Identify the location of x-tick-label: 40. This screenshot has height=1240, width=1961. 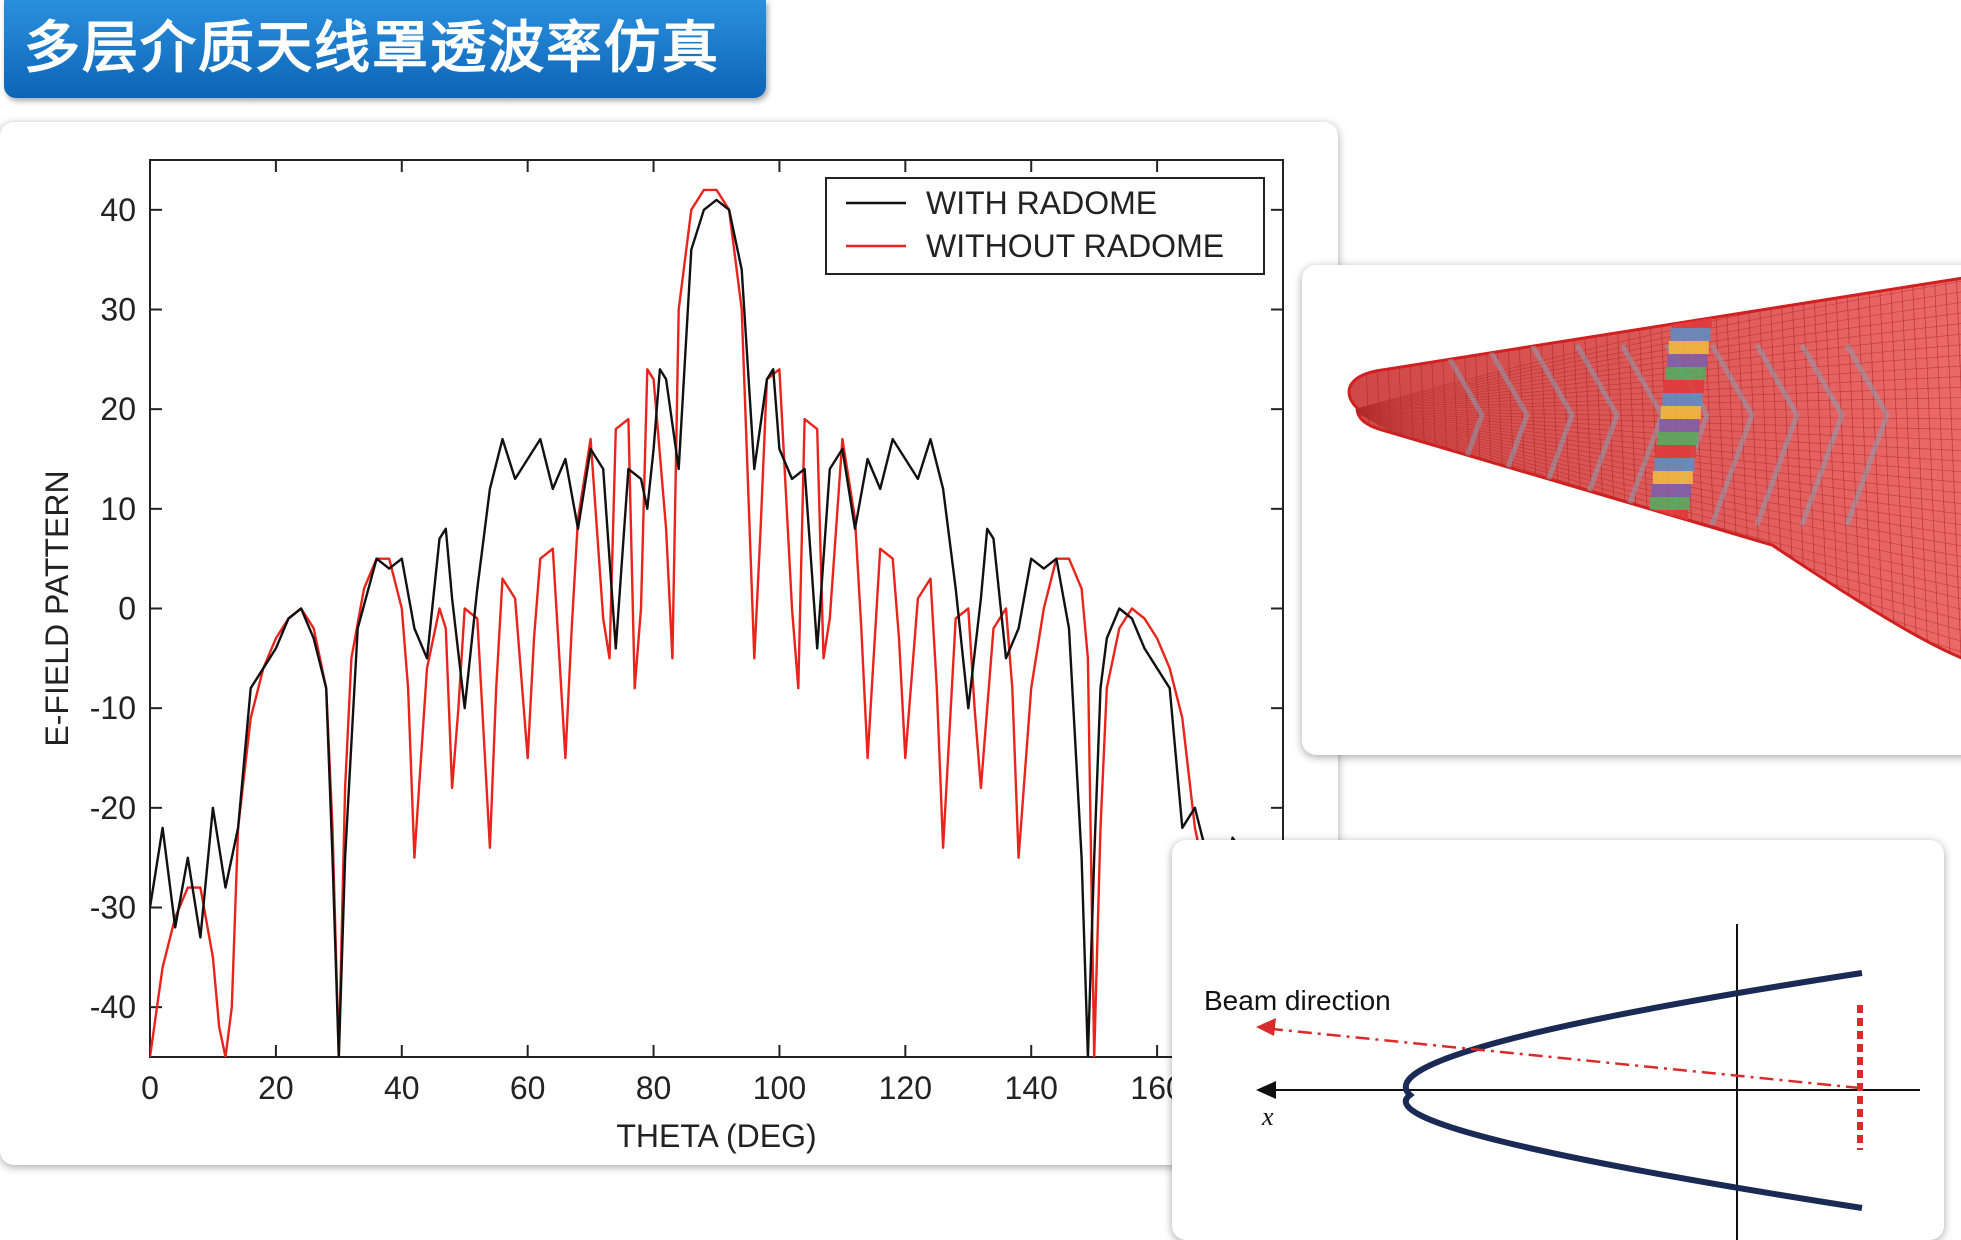
(402, 1088).